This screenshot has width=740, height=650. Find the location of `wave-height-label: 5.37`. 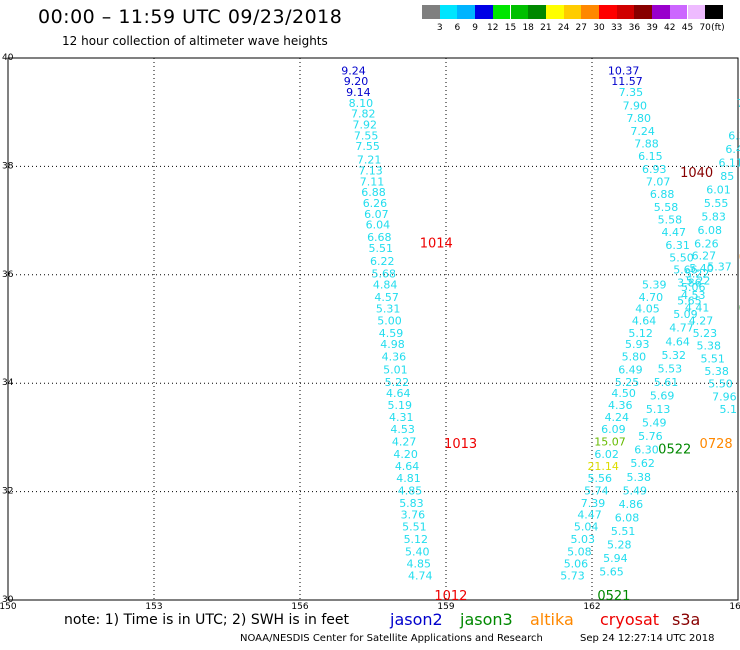

wave-height-label: 5.37 is located at coordinates (719, 266).